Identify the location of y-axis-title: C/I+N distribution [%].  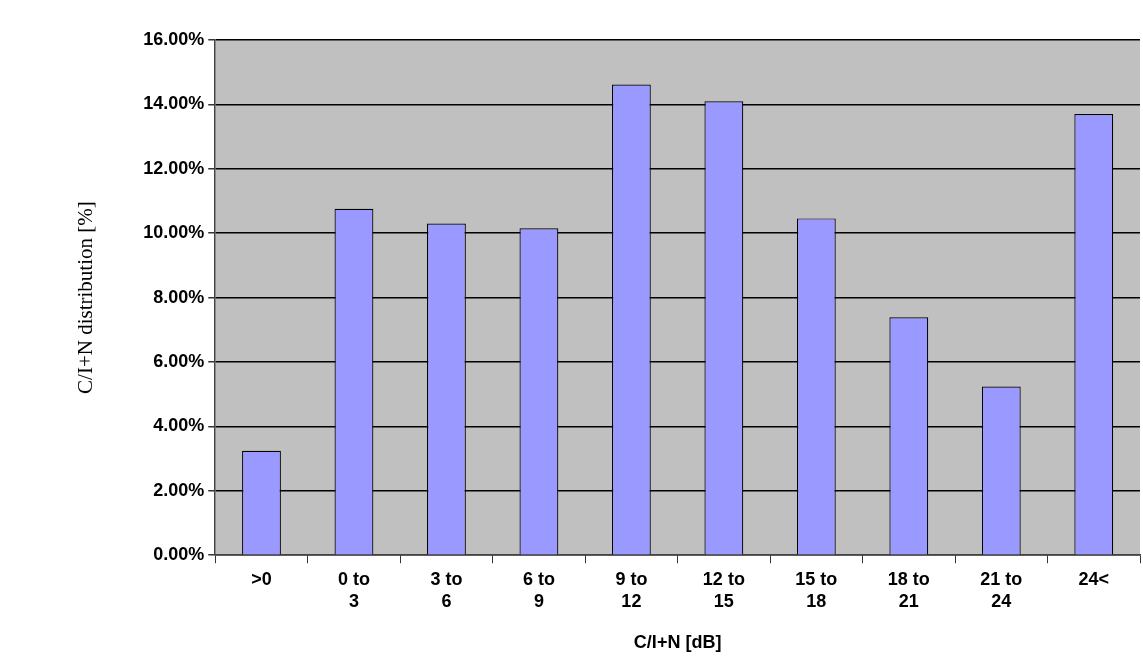
(85, 297).